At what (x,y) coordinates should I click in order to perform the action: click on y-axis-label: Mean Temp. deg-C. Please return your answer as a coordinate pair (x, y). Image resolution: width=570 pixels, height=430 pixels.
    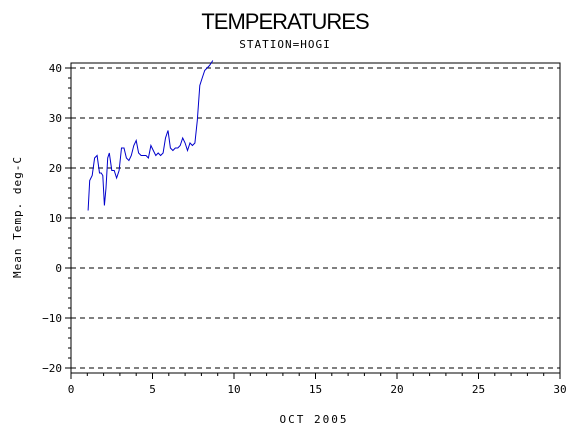
    Looking at the image, I should click on (17, 217).